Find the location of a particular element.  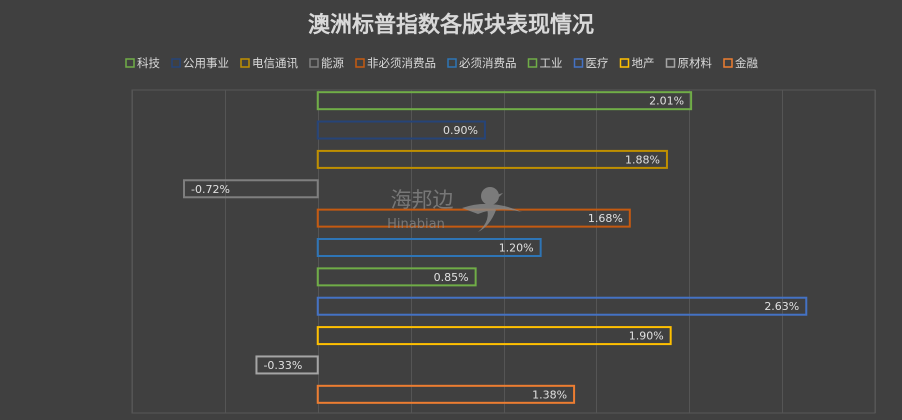

bar-group: 0.85% is located at coordinates (396, 277).